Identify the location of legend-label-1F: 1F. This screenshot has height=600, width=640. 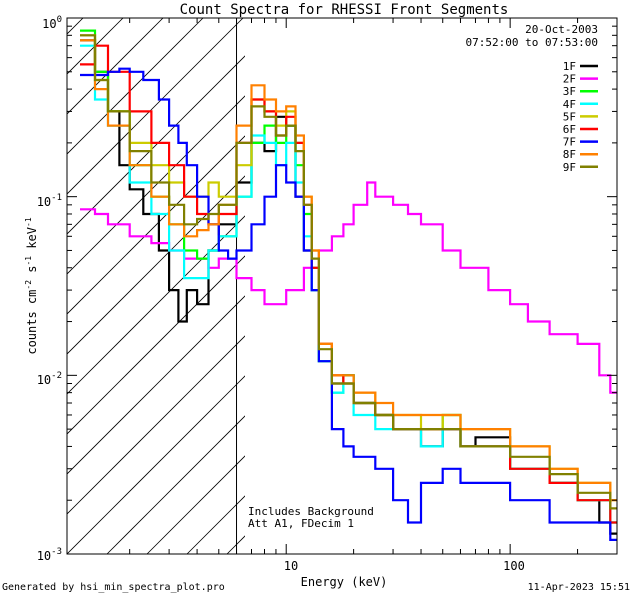
(569, 66).